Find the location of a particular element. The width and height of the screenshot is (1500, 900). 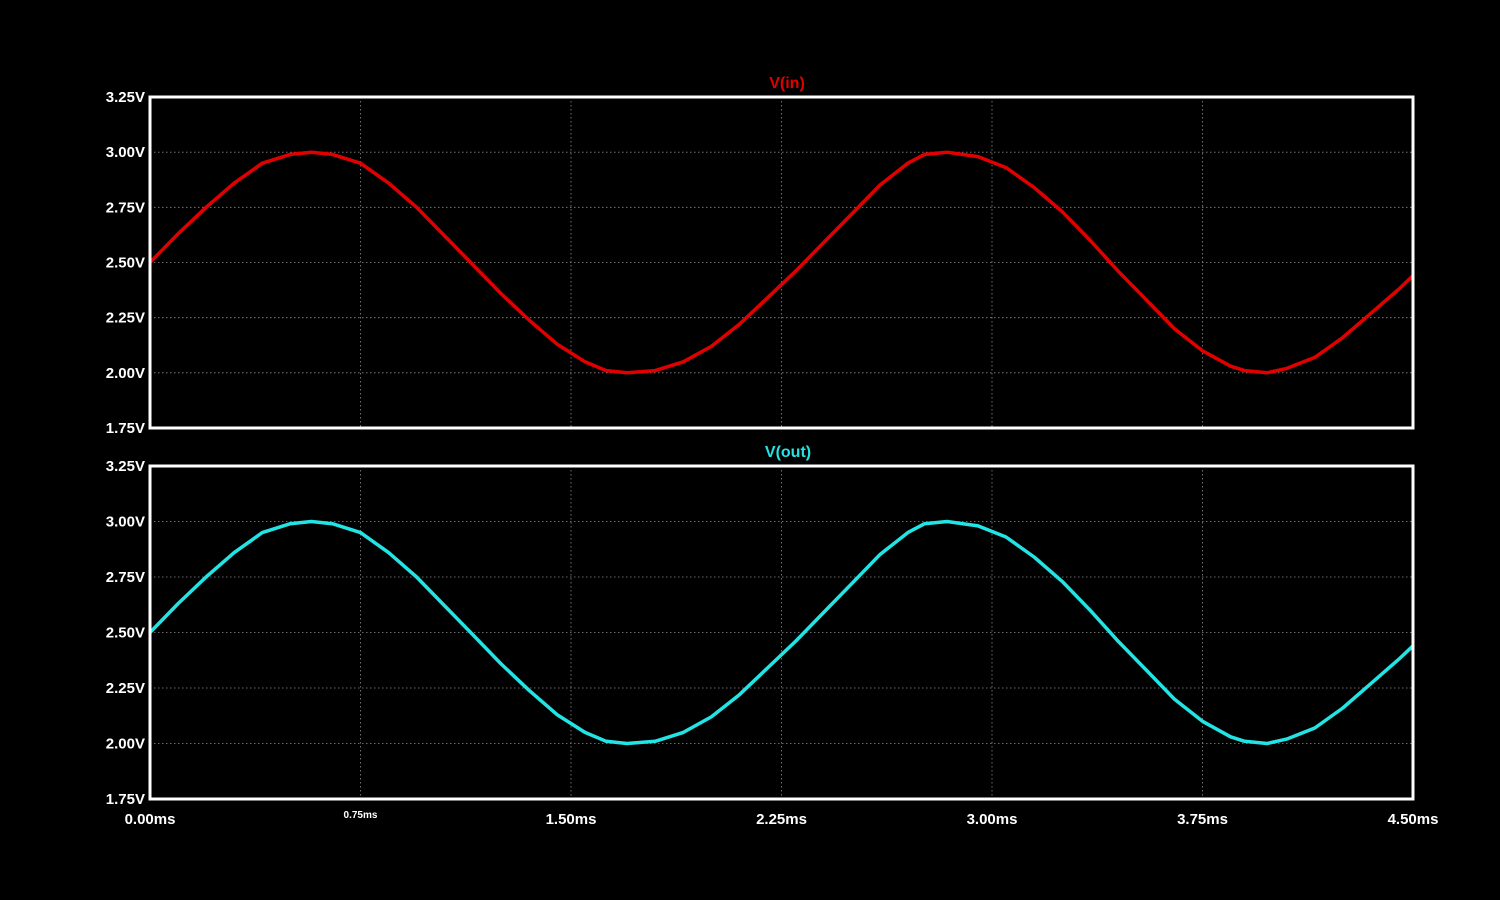

panel-vout-y-tick-label: 1.75V is located at coordinates (125, 799).